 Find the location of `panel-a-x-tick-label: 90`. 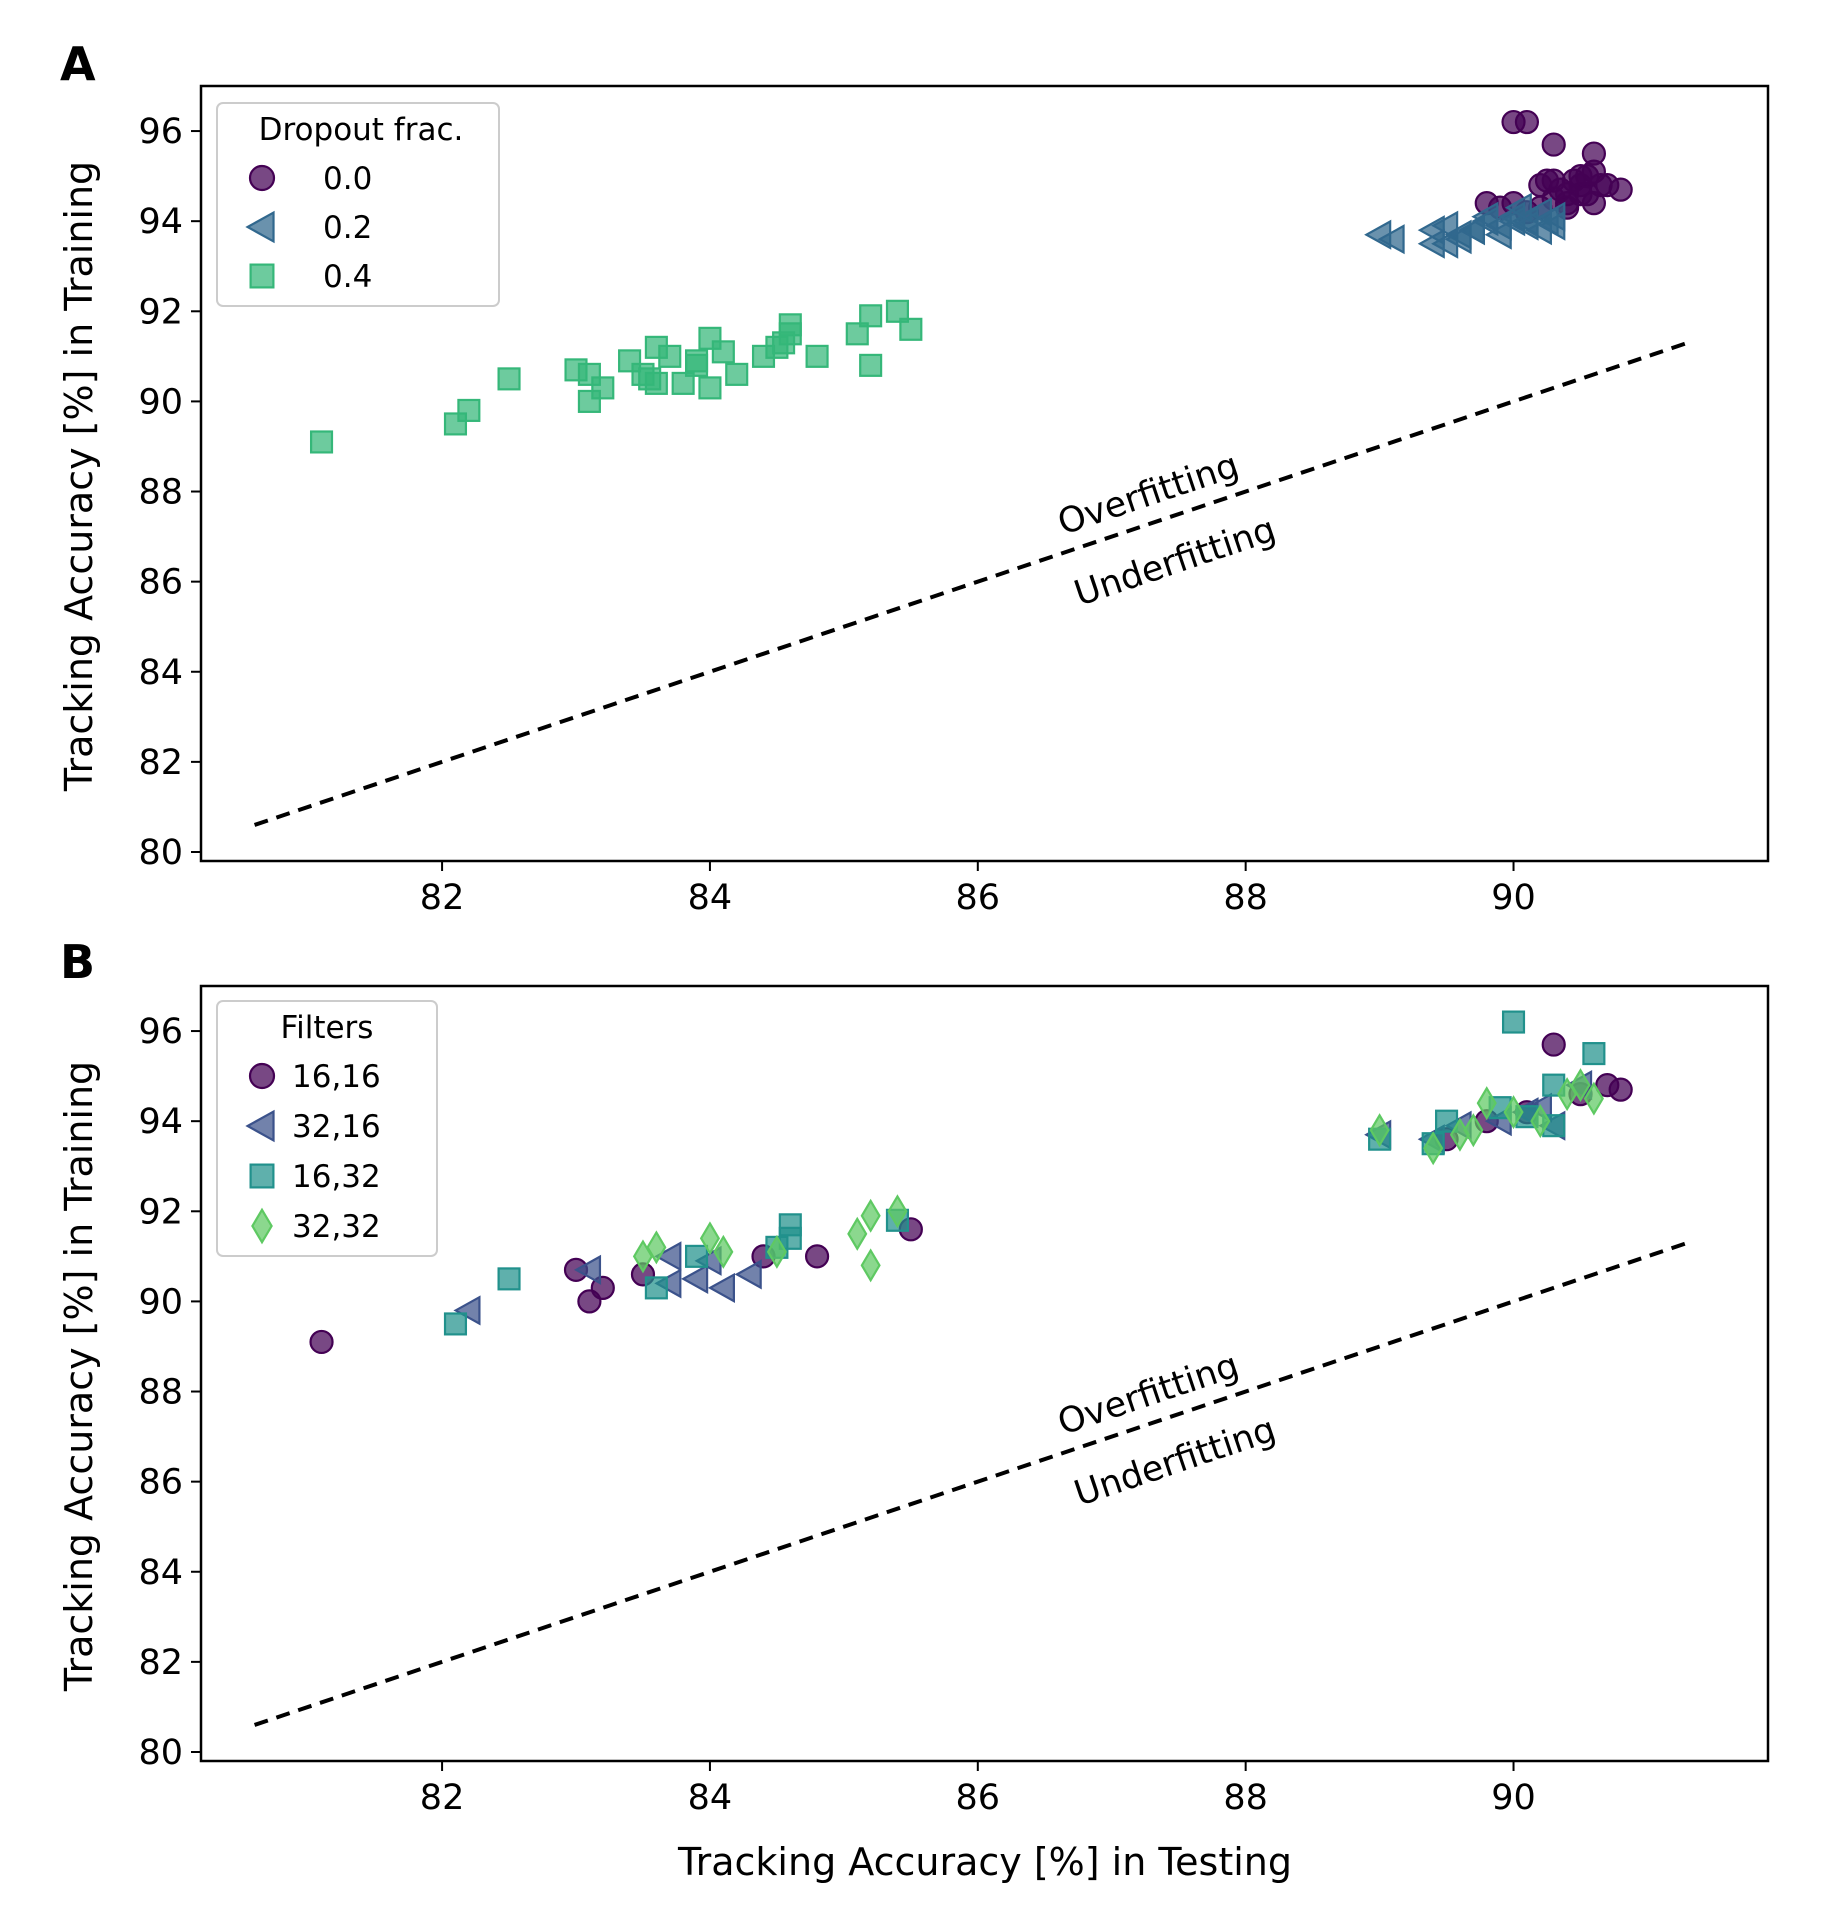

panel-a-x-tick-label: 90 is located at coordinates (1513, 898).